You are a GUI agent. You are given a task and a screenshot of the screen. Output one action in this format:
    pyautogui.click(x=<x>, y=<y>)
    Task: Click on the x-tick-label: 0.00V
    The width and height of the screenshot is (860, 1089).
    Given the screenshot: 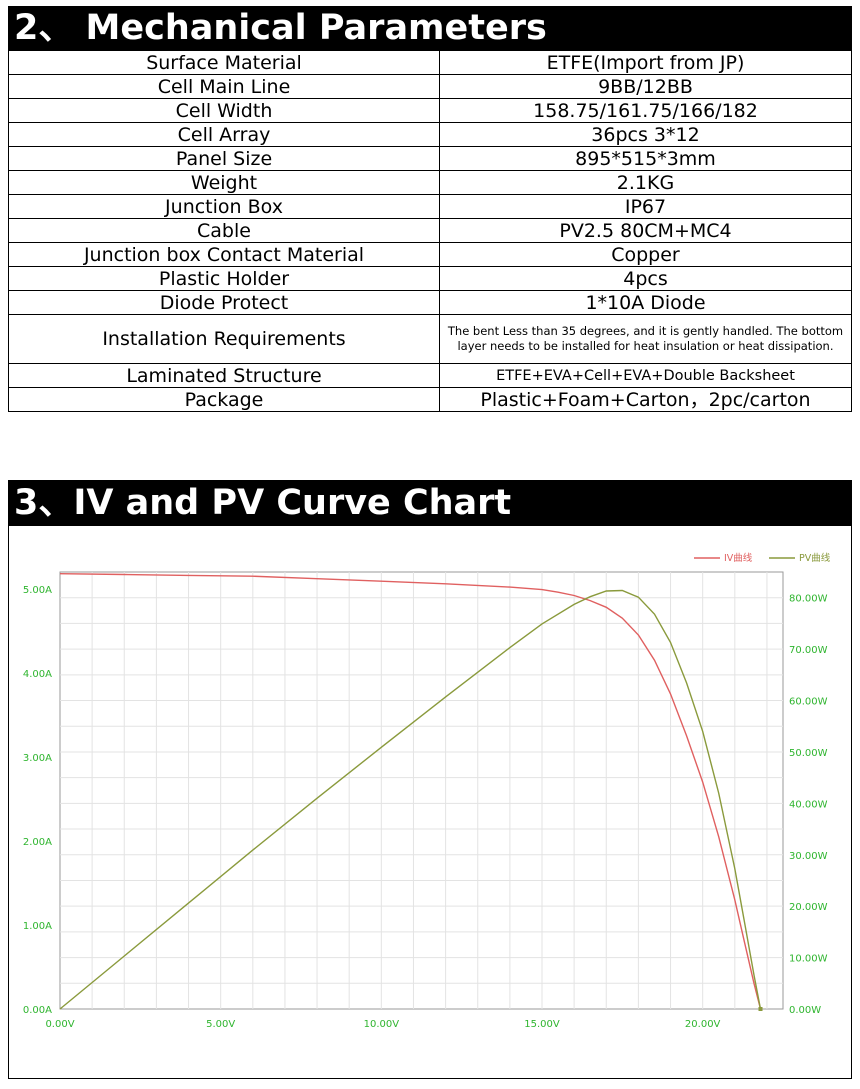 What is the action you would take?
    pyautogui.click(x=59, y=1024)
    